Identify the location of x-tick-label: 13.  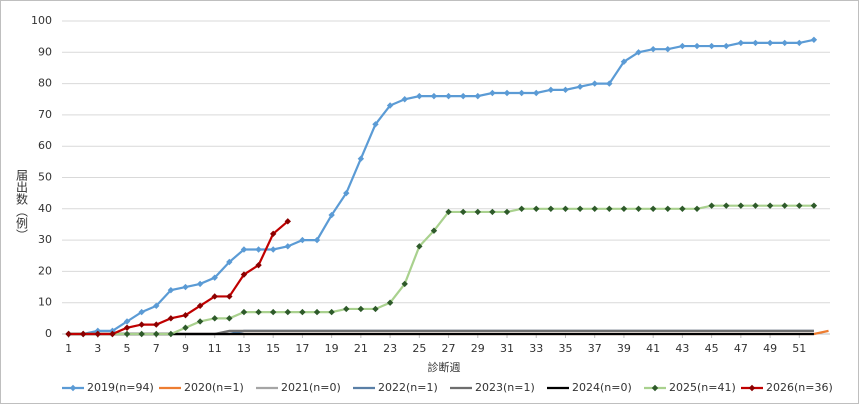
(244, 348).